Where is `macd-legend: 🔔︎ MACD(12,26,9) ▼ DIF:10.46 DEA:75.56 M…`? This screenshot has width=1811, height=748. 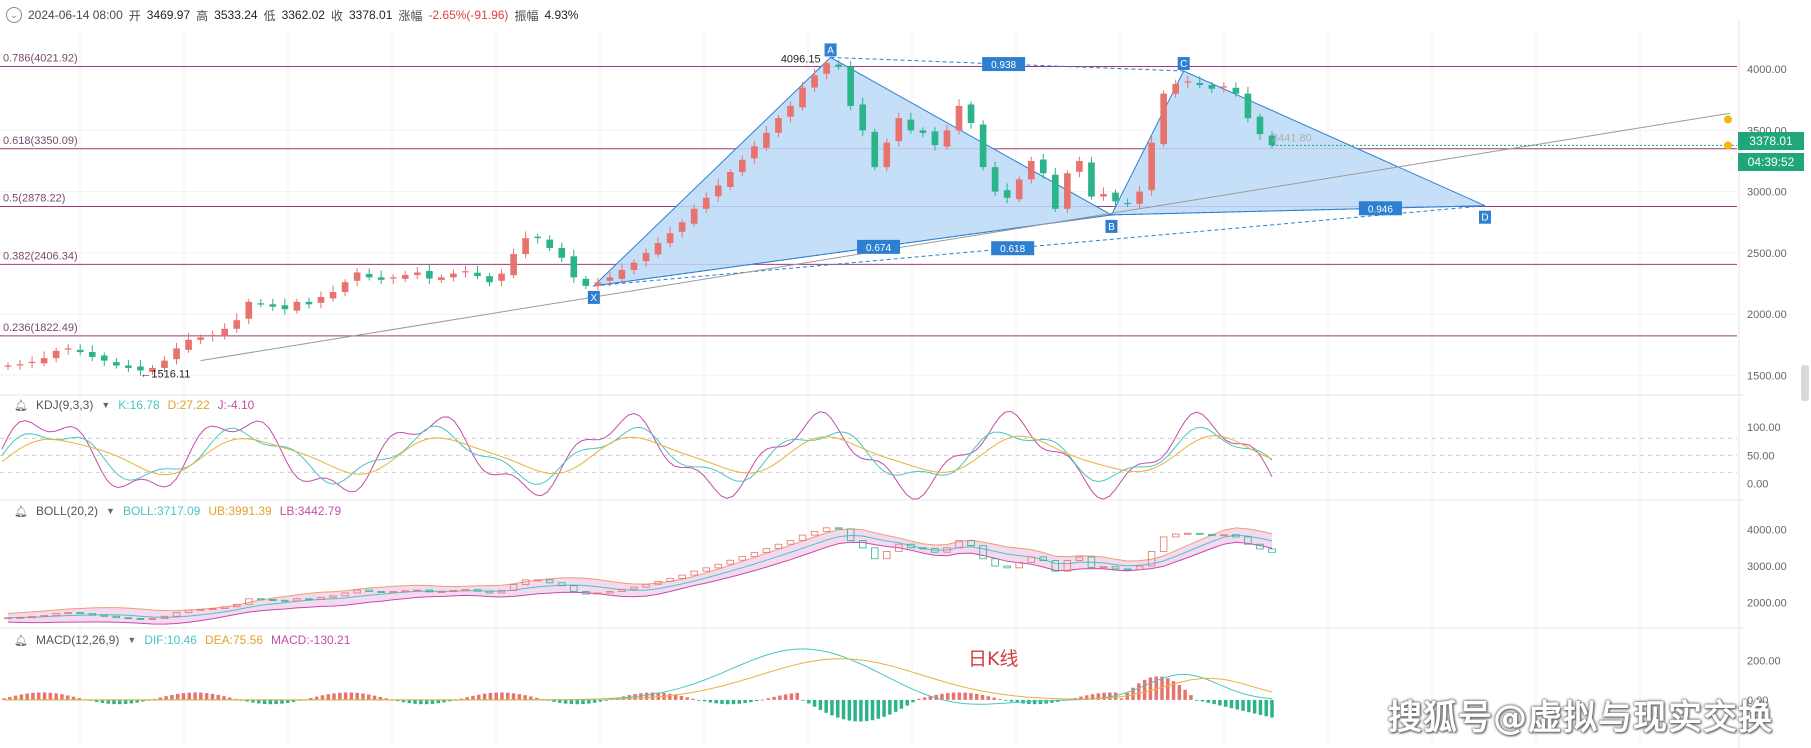 macd-legend: 🔔︎ MACD(12,26,9) ▼ DIF:10.46 DEA:75.56 M… is located at coordinates (182, 640).